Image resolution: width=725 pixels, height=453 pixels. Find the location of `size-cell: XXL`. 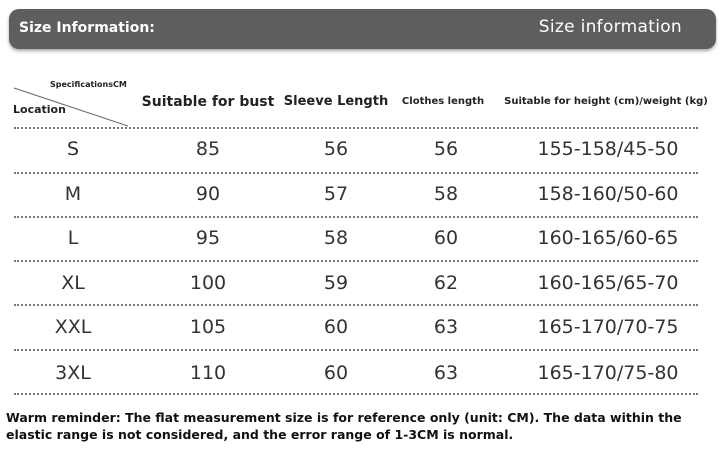

size-cell: XXL is located at coordinates (73, 327).